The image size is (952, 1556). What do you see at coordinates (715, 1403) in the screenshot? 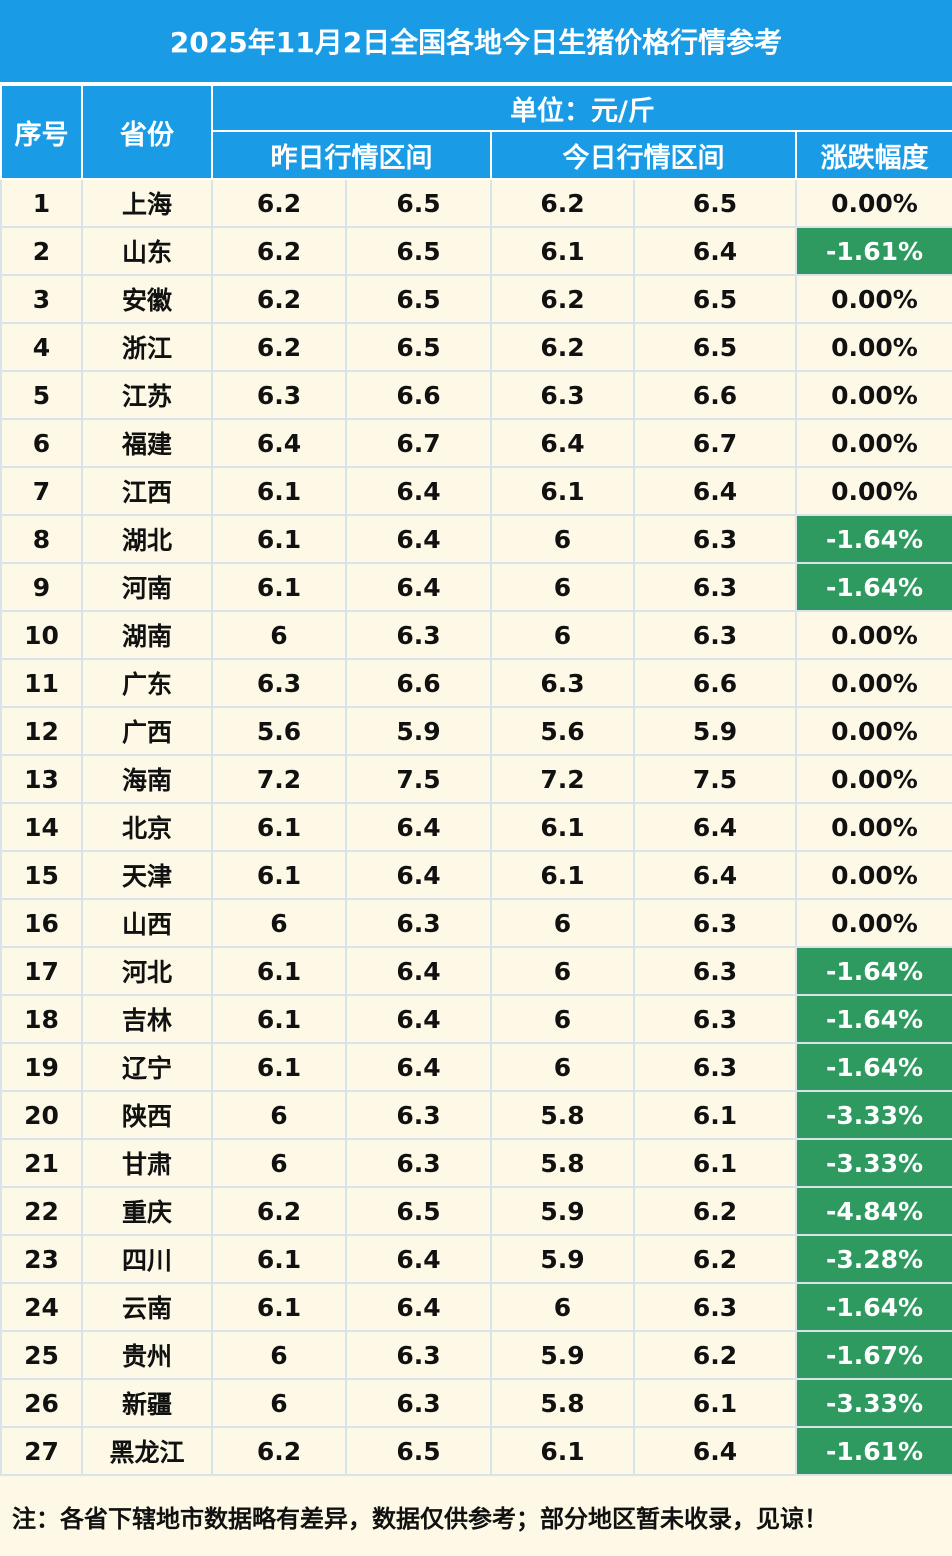
I see `row-today-high: 6.1` at bounding box center [715, 1403].